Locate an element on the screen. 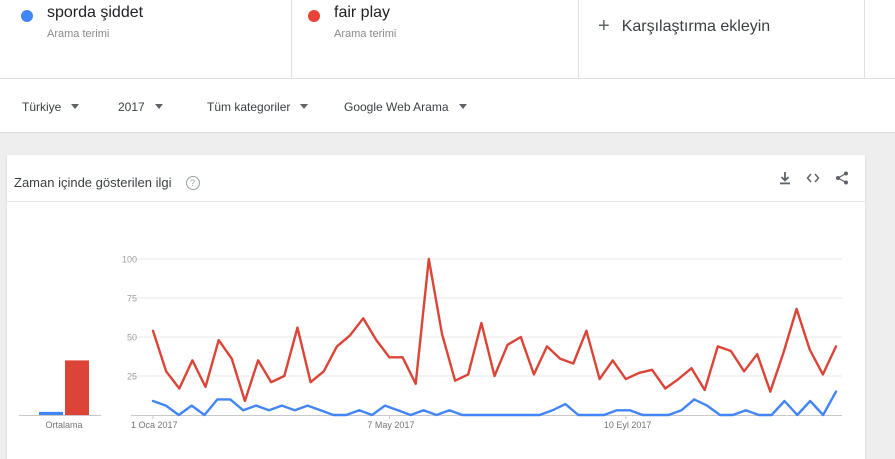 The height and width of the screenshot is (459, 895). add-comparison-button: + Karşılaştırma ekleyin is located at coordinates (684, 25).